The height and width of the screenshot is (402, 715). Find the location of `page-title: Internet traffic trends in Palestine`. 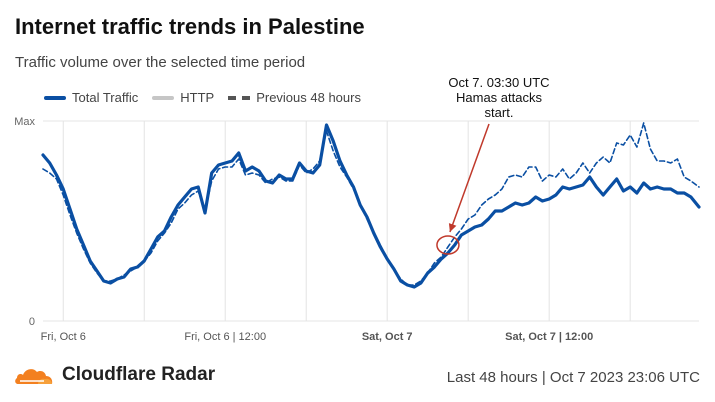

page-title: Internet traffic trends in Palestine is located at coordinates (190, 26).